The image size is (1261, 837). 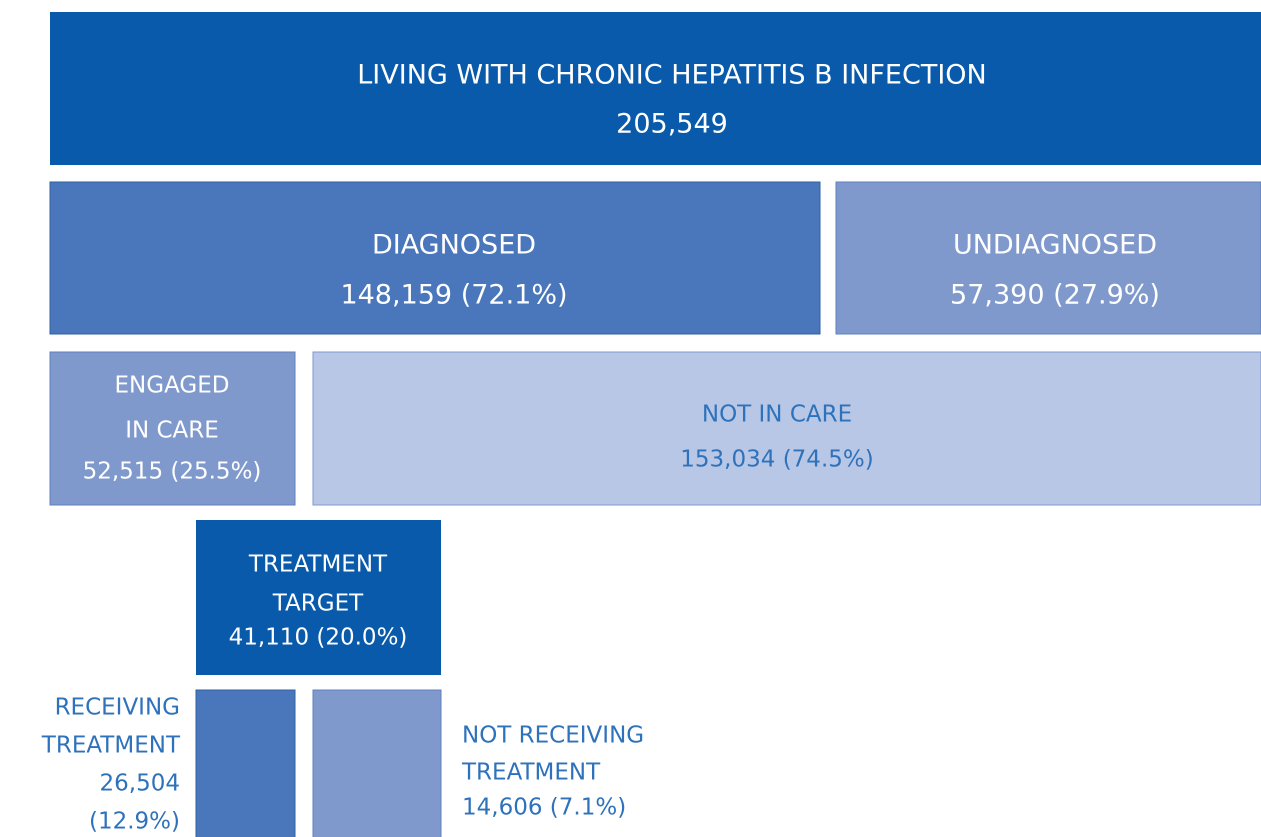 I want to click on value: (12.9%), so click(x=134, y=822).